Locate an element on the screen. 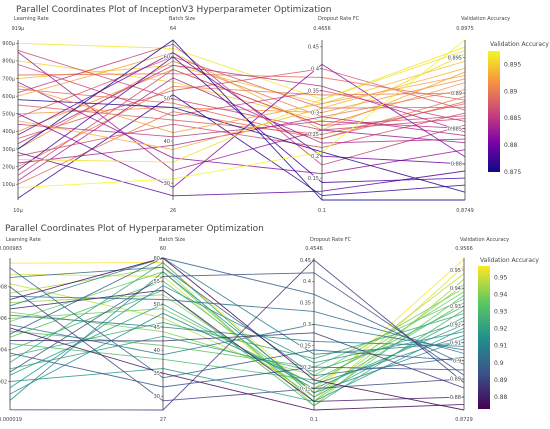 The image size is (550, 429). axis-tick-label: 0.94 is located at coordinates (455, 289).